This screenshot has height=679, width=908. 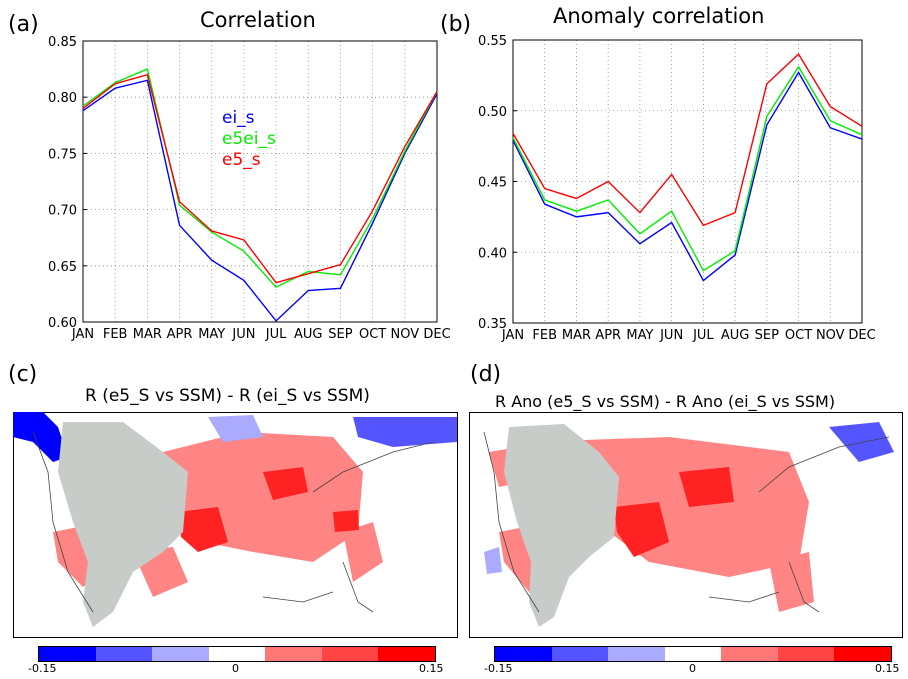 I want to click on colorbar-c-mid: 0, so click(x=235, y=668).